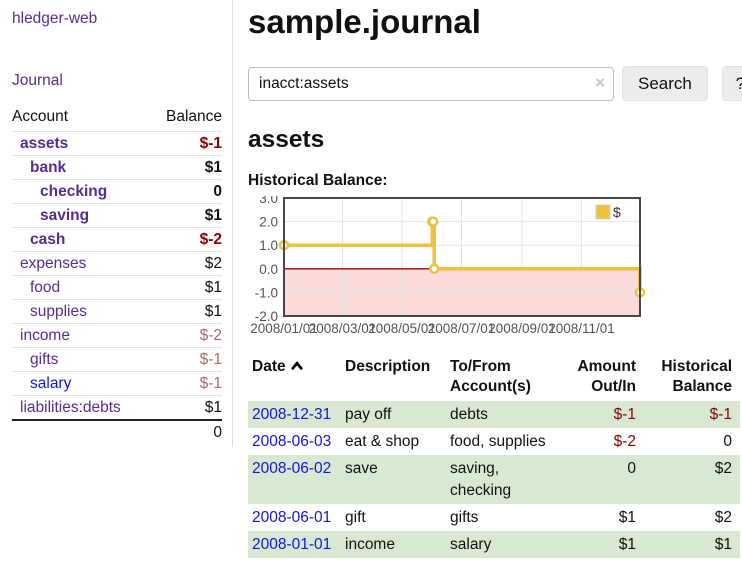 Image resolution: width=742 pixels, height=582 pixels. I want to click on account-name-cell: supplies, so click(81, 311).